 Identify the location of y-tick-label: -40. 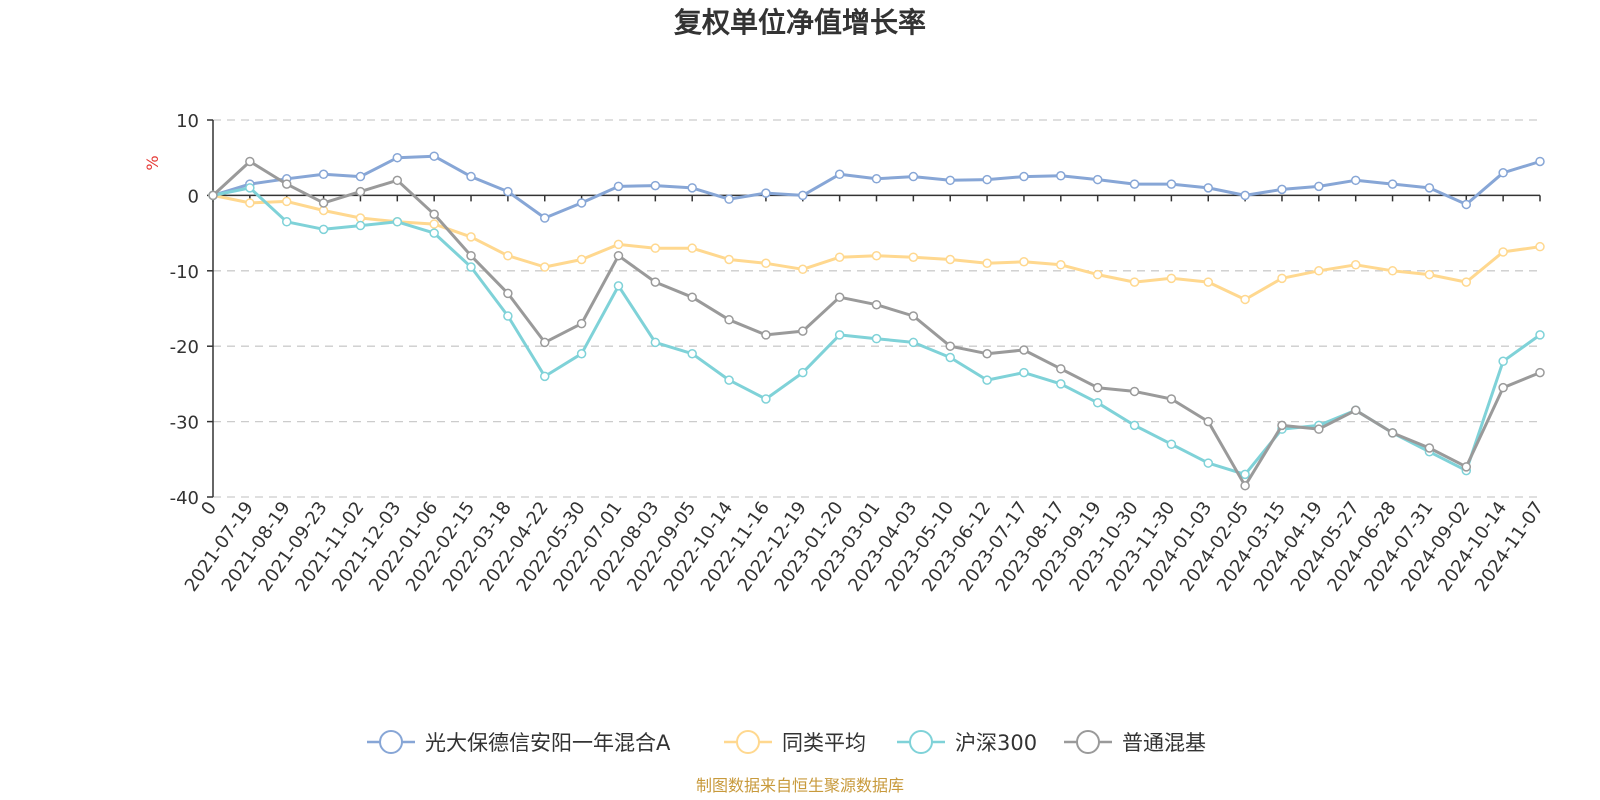
(184, 498).